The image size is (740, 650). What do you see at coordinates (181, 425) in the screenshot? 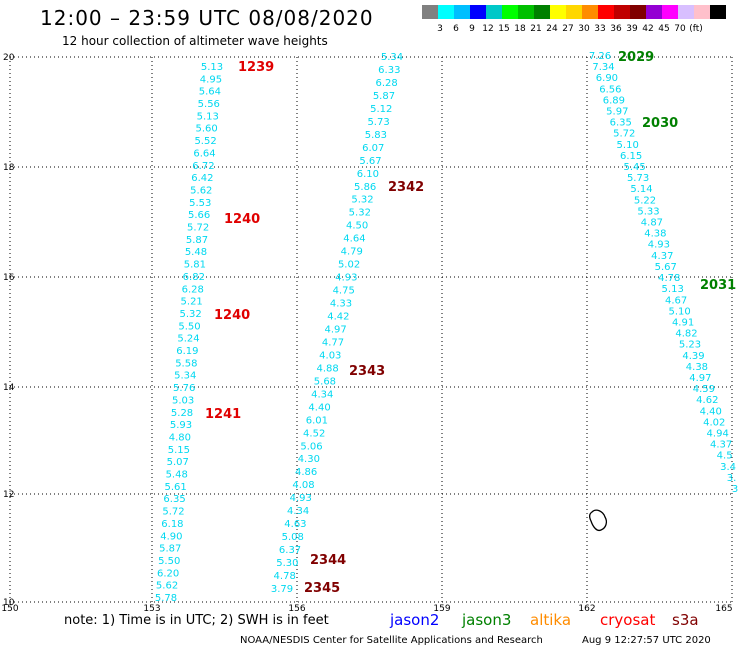
I see `track-1-value: 5.93` at bounding box center [181, 425].